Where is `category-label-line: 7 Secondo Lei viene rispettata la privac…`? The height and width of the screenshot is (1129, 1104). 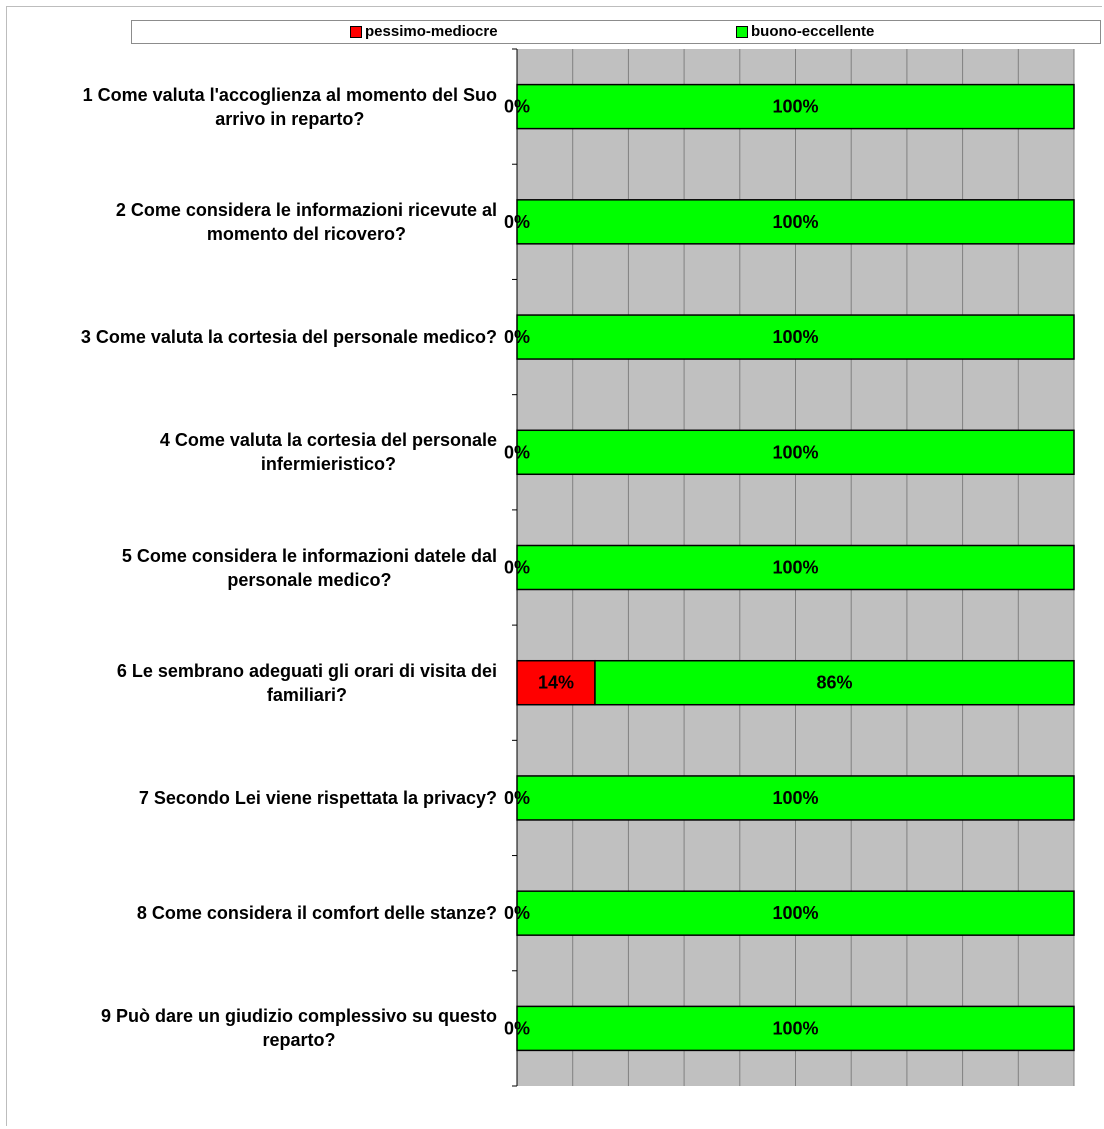
category-label-line: 7 Secondo Lei viene rispettata la privac… is located at coordinates (317, 797).